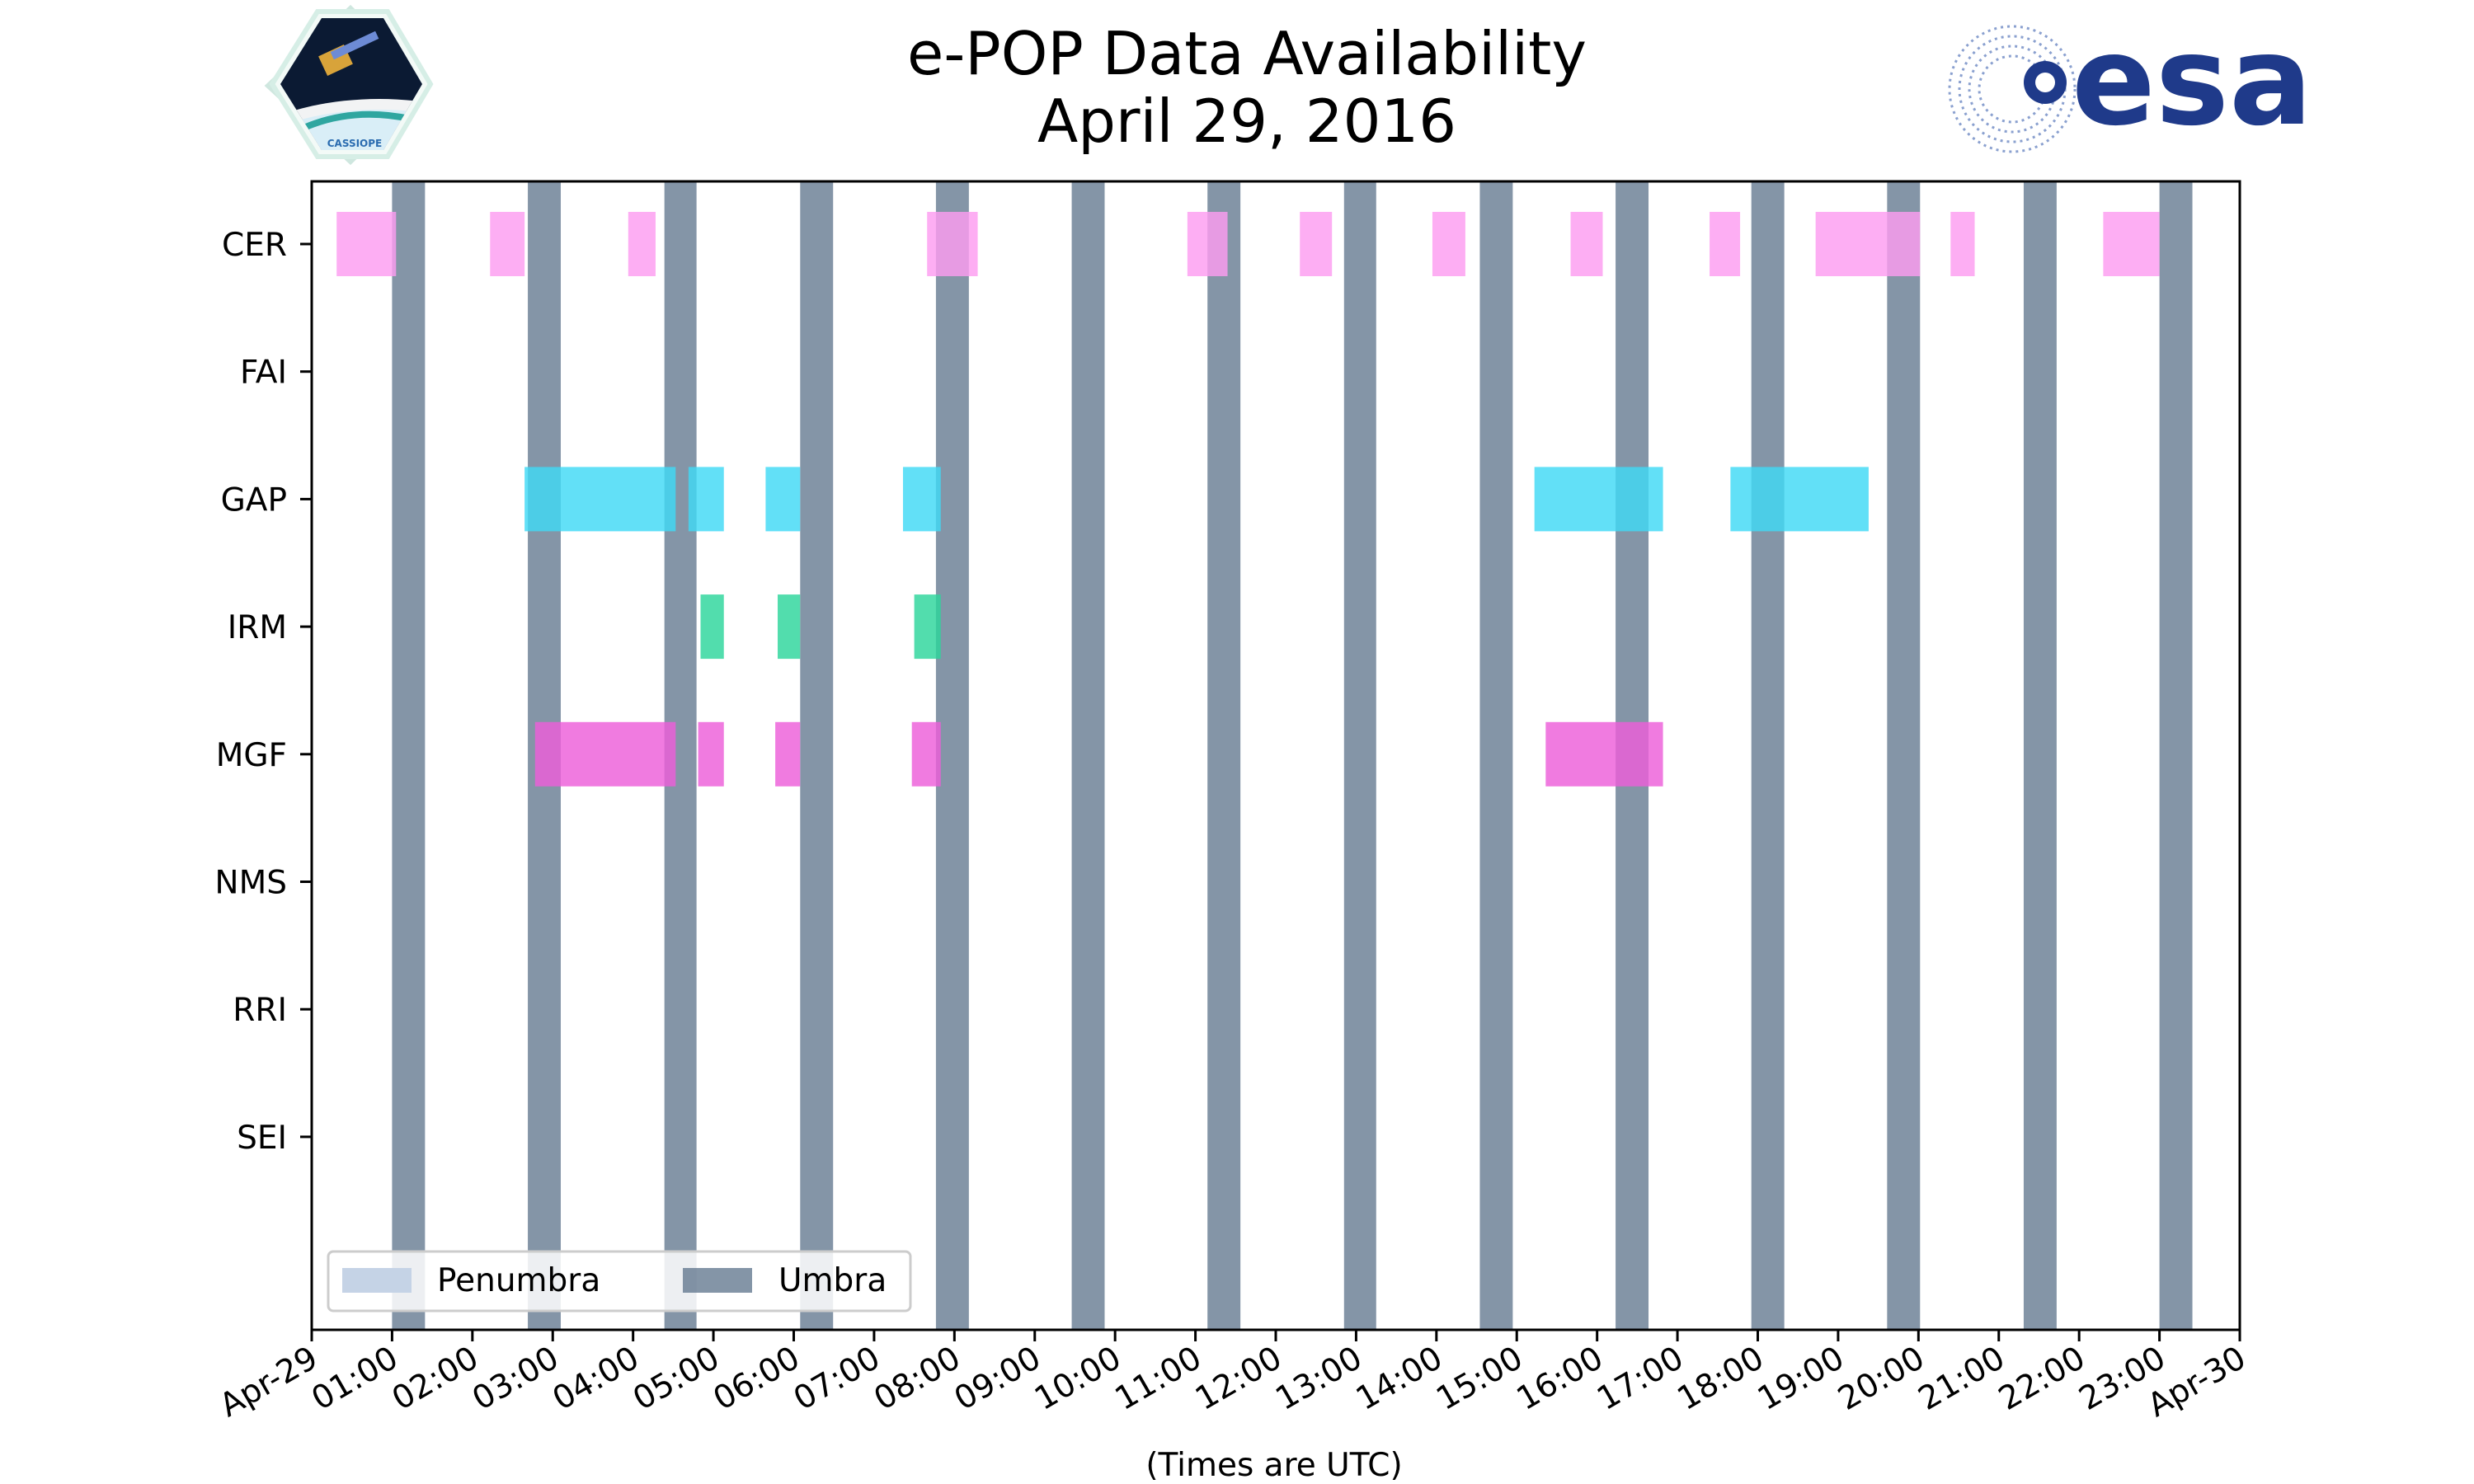 The width and height of the screenshot is (2474, 1484). What do you see at coordinates (2192, 81) in the screenshot?
I see `esa-logo-text: esa` at bounding box center [2192, 81].